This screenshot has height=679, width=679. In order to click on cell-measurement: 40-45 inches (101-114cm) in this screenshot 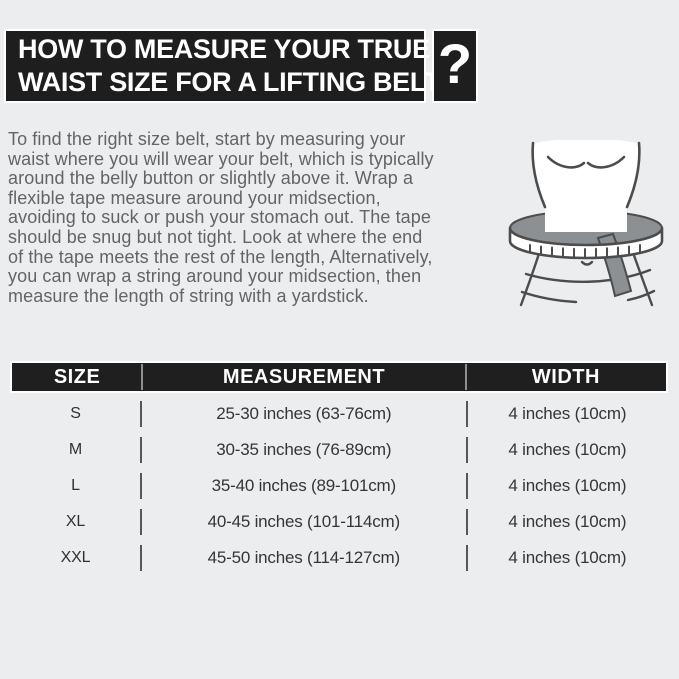, I will do `click(303, 522)`.